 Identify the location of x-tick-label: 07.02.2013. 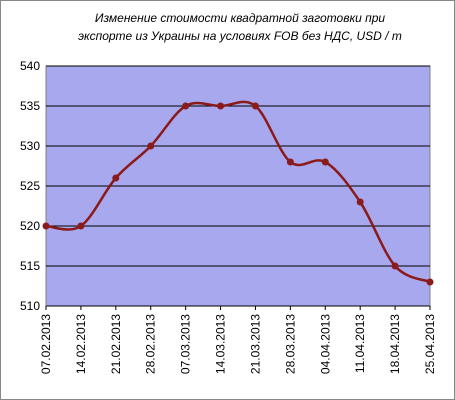
(46, 344).